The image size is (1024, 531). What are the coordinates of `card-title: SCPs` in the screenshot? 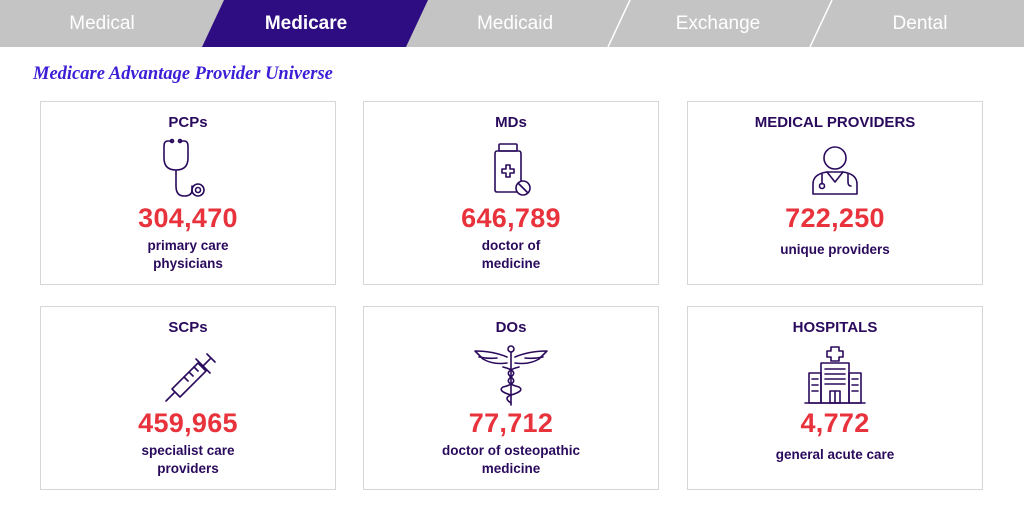 It's located at (188, 327).